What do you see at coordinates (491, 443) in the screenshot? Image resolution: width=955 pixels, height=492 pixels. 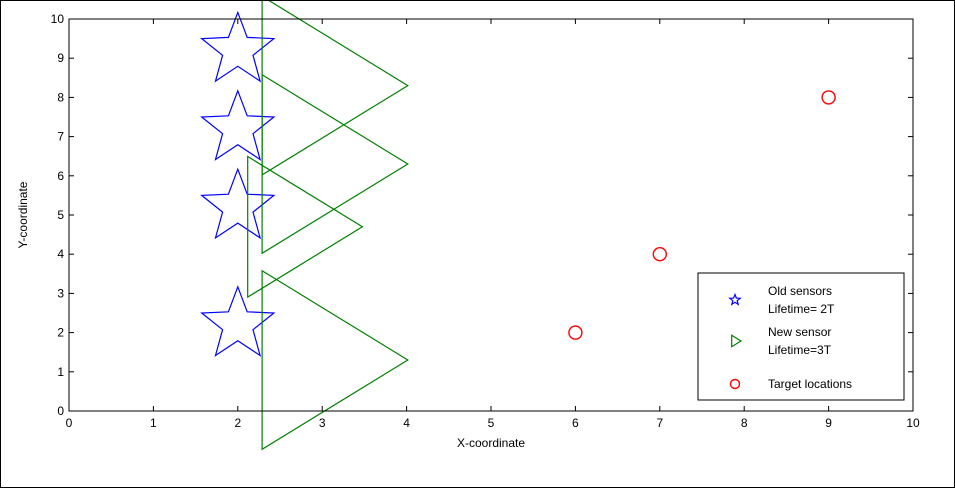 I see `x-axis-label: X-coordinate` at bounding box center [491, 443].